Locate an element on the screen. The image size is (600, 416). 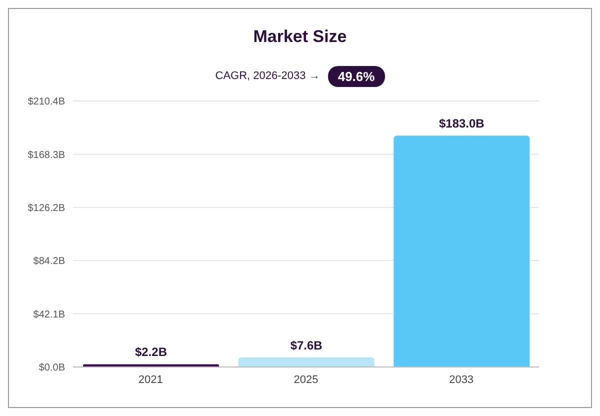
y-tick-label: $84.2B is located at coordinates (49, 262).